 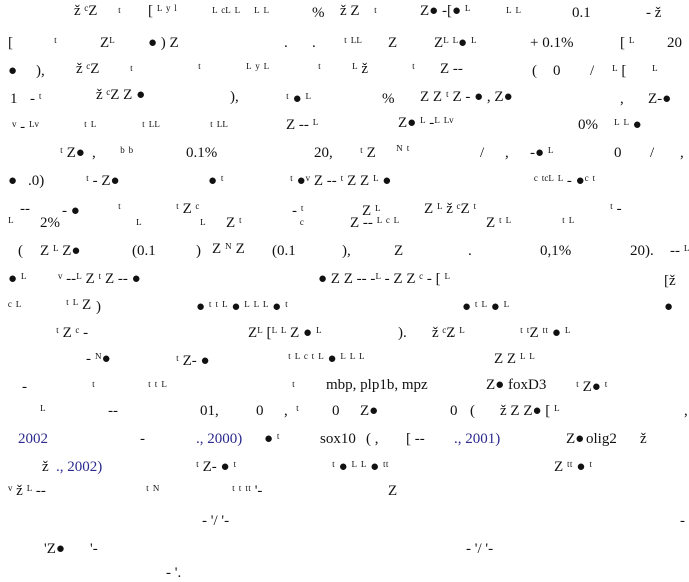 What do you see at coordinates (163, 43) in the screenshot?
I see `glyph-mark: ● ) Z` at bounding box center [163, 43].